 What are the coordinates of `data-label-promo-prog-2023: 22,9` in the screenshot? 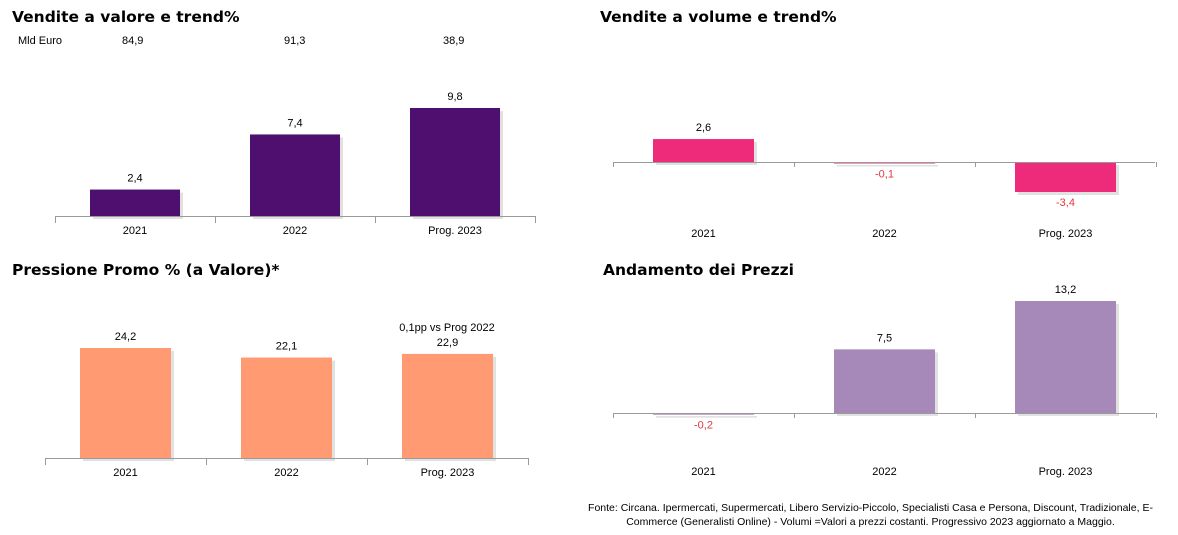 It's located at (447, 343).